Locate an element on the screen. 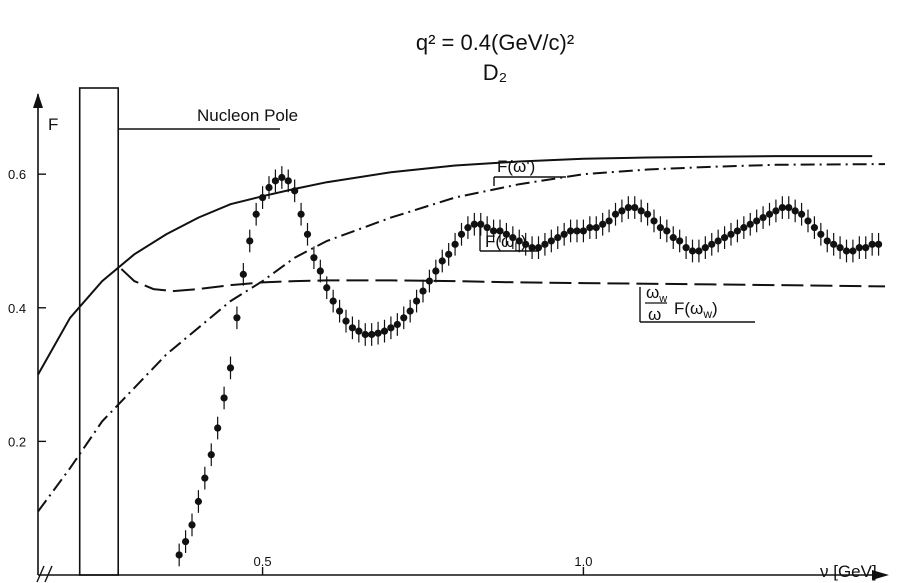 This screenshot has width=903, height=583. chart-subtitle: D₂ is located at coordinates (495, 72).